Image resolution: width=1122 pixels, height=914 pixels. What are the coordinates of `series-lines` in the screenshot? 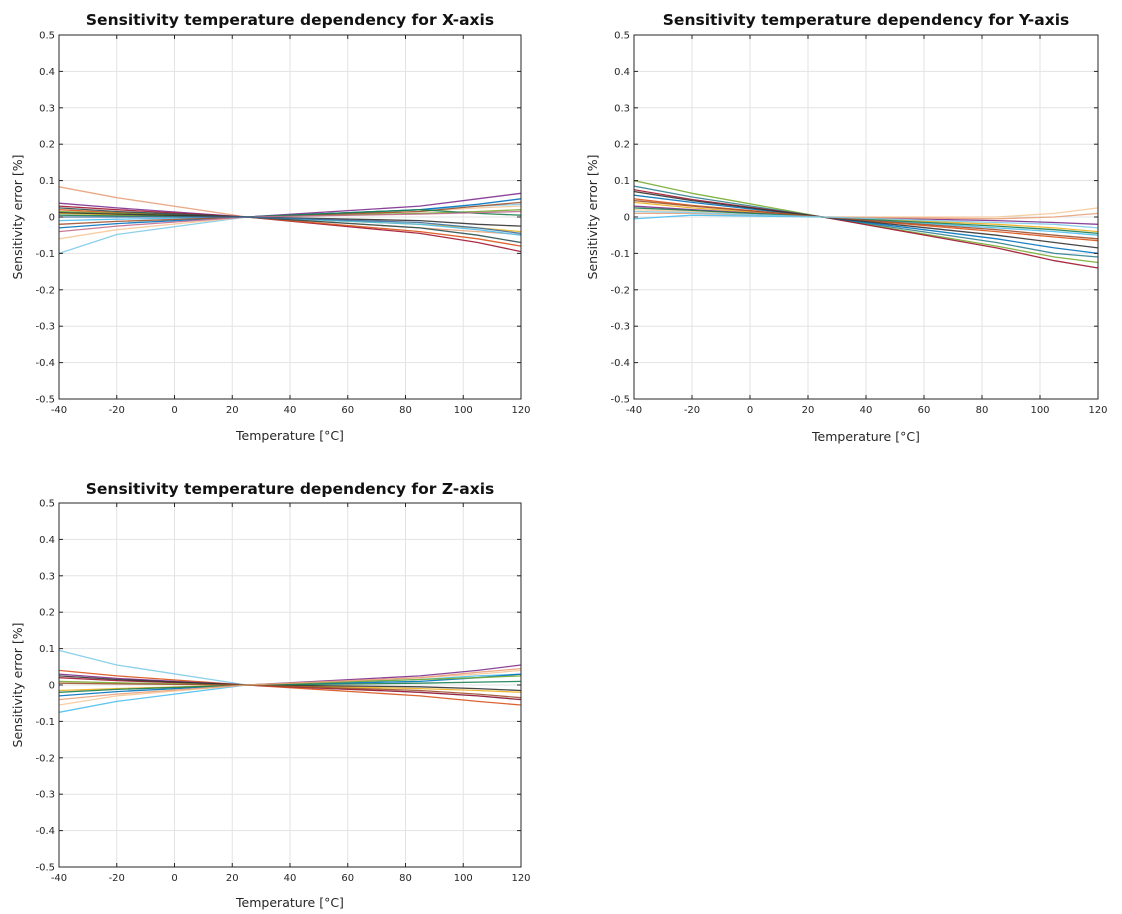 It's located at (290, 220).